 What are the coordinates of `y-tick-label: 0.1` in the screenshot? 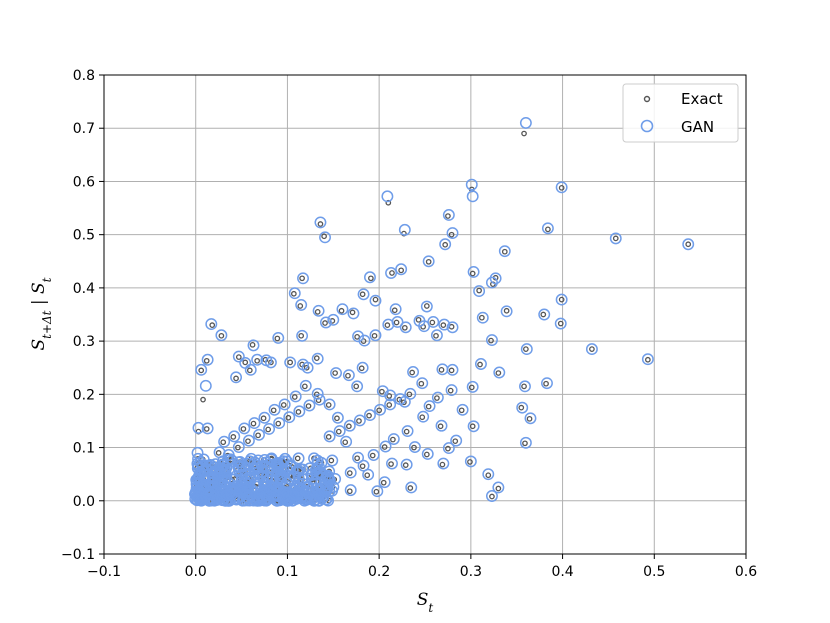 It's located at (84, 449).